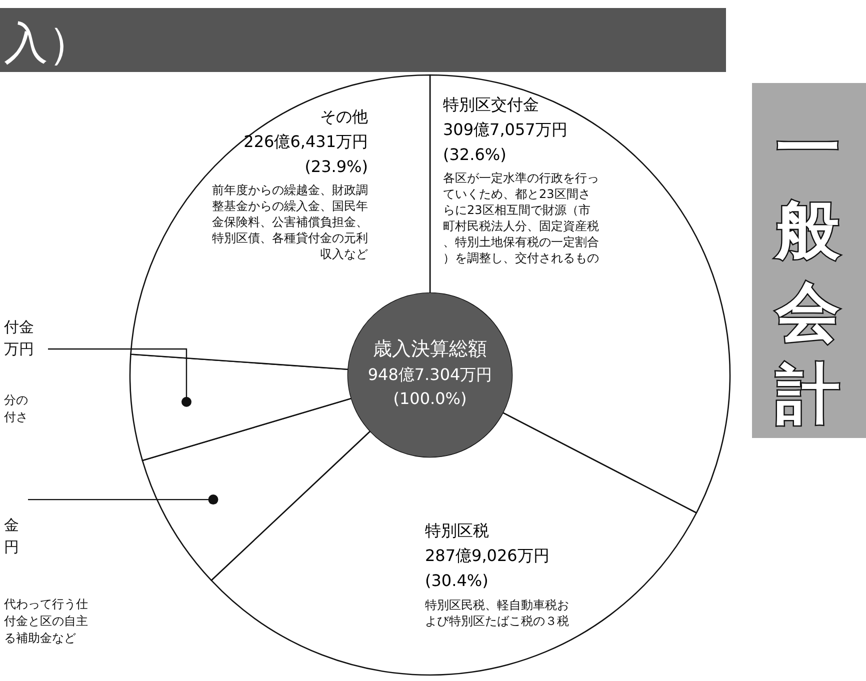 The width and height of the screenshot is (866, 681). Describe the element at coordinates (11, 536) in the screenshot. I see `text: 金円` at that location.